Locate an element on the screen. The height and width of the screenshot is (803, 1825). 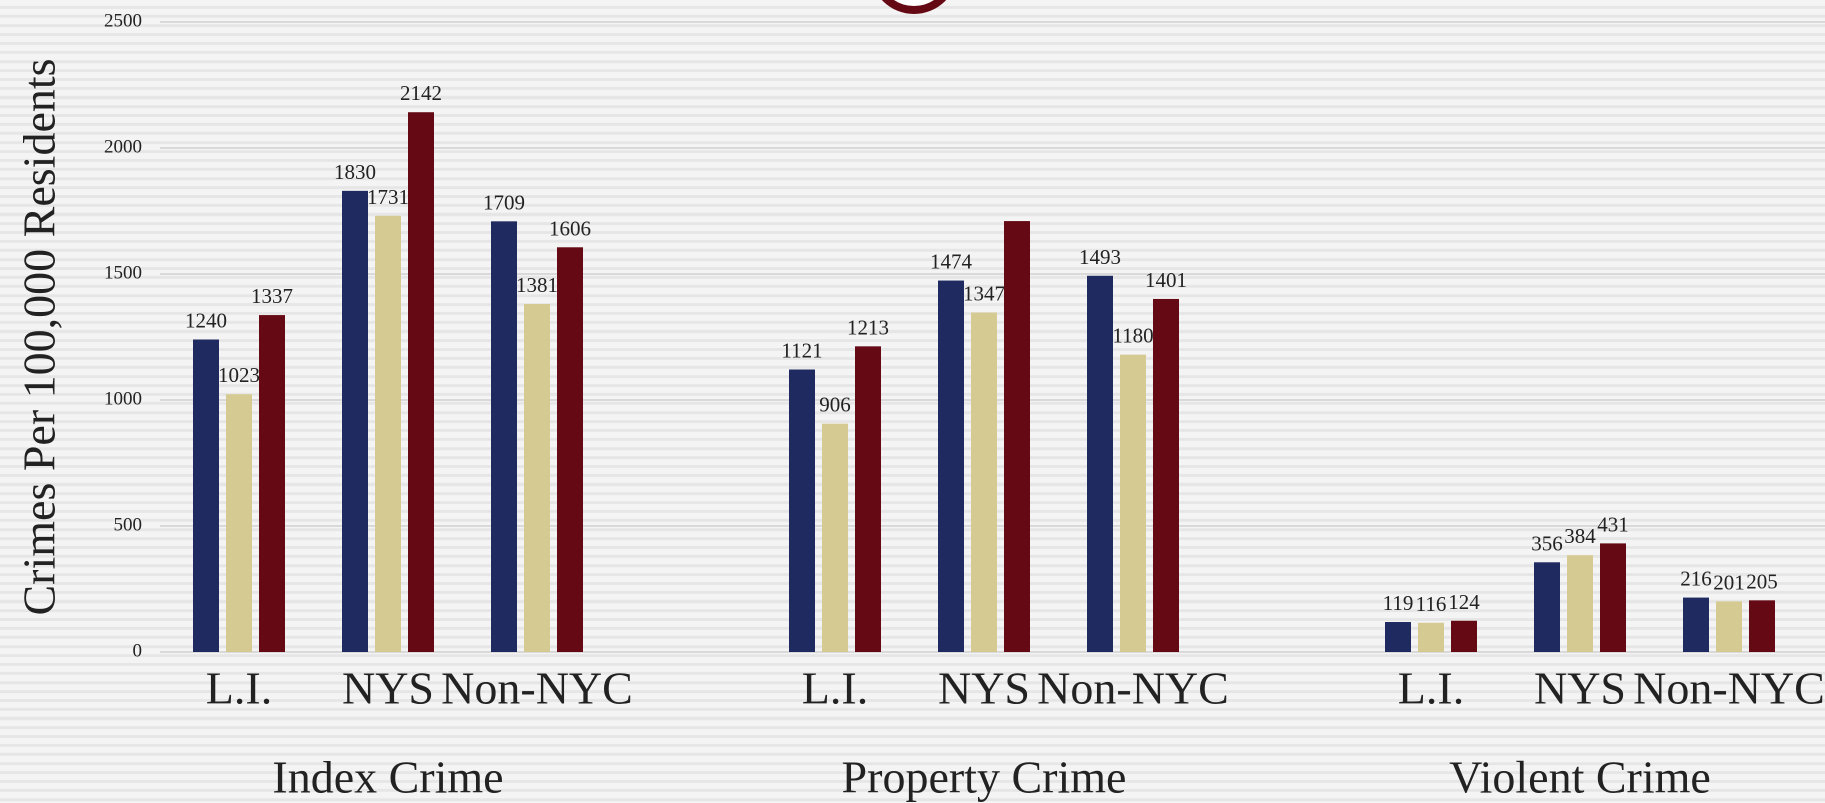
data-label: 1121 is located at coordinates (801, 351).